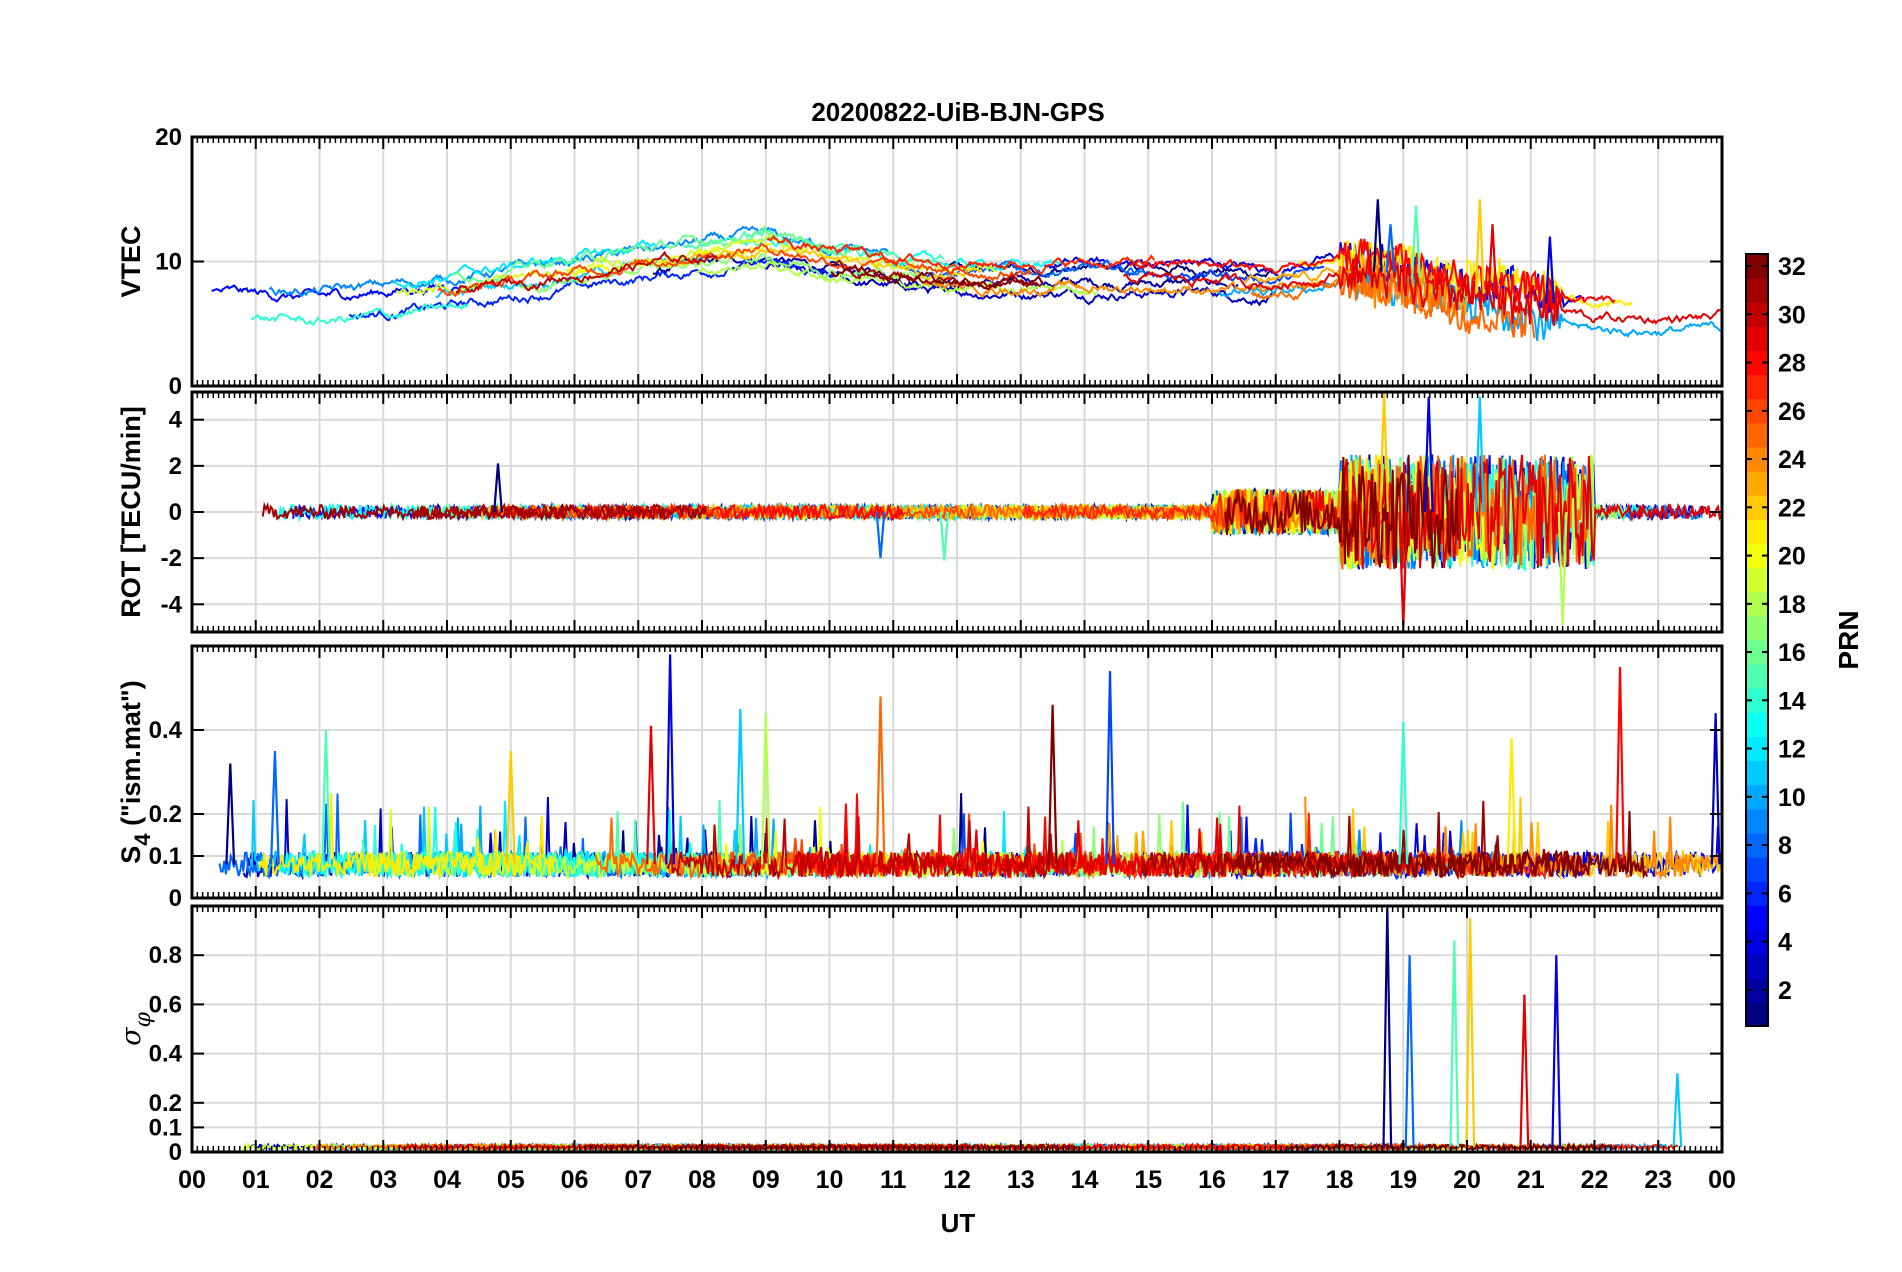 This screenshot has height=1272, width=1902. I want to click on series-group-sigma, so click(962, 1029).